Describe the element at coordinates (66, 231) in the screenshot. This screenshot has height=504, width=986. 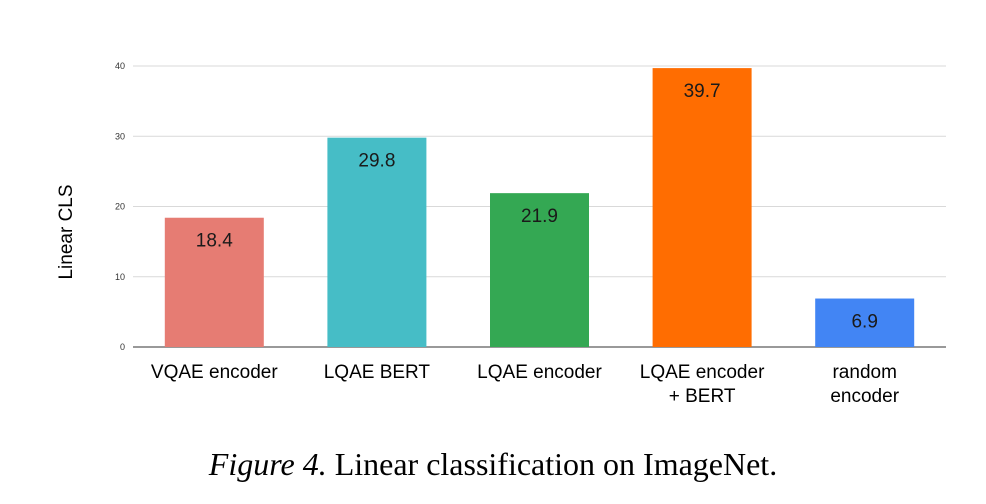
I see `y-axis-title: Linear CLS` at that location.